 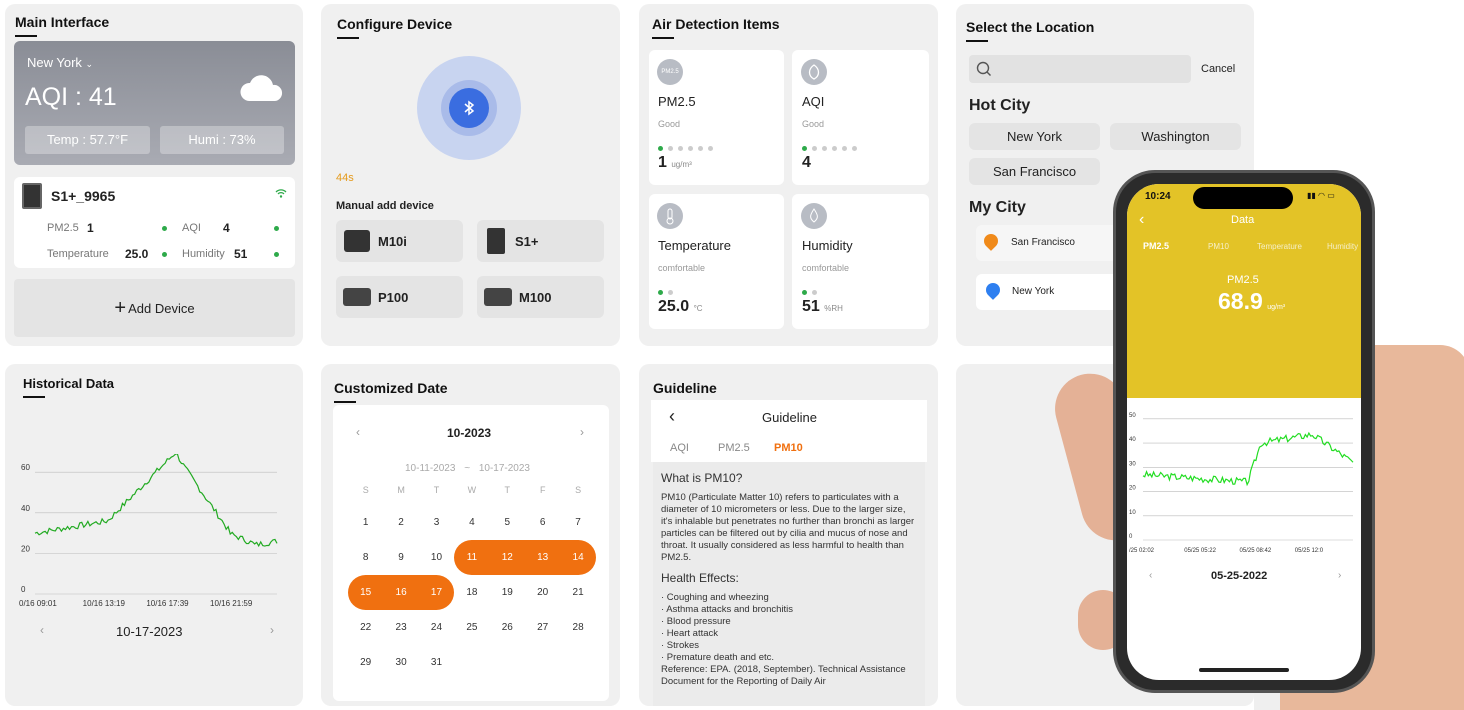 What do you see at coordinates (578, 627) in the screenshot?
I see `calendar-day: 28` at bounding box center [578, 627].